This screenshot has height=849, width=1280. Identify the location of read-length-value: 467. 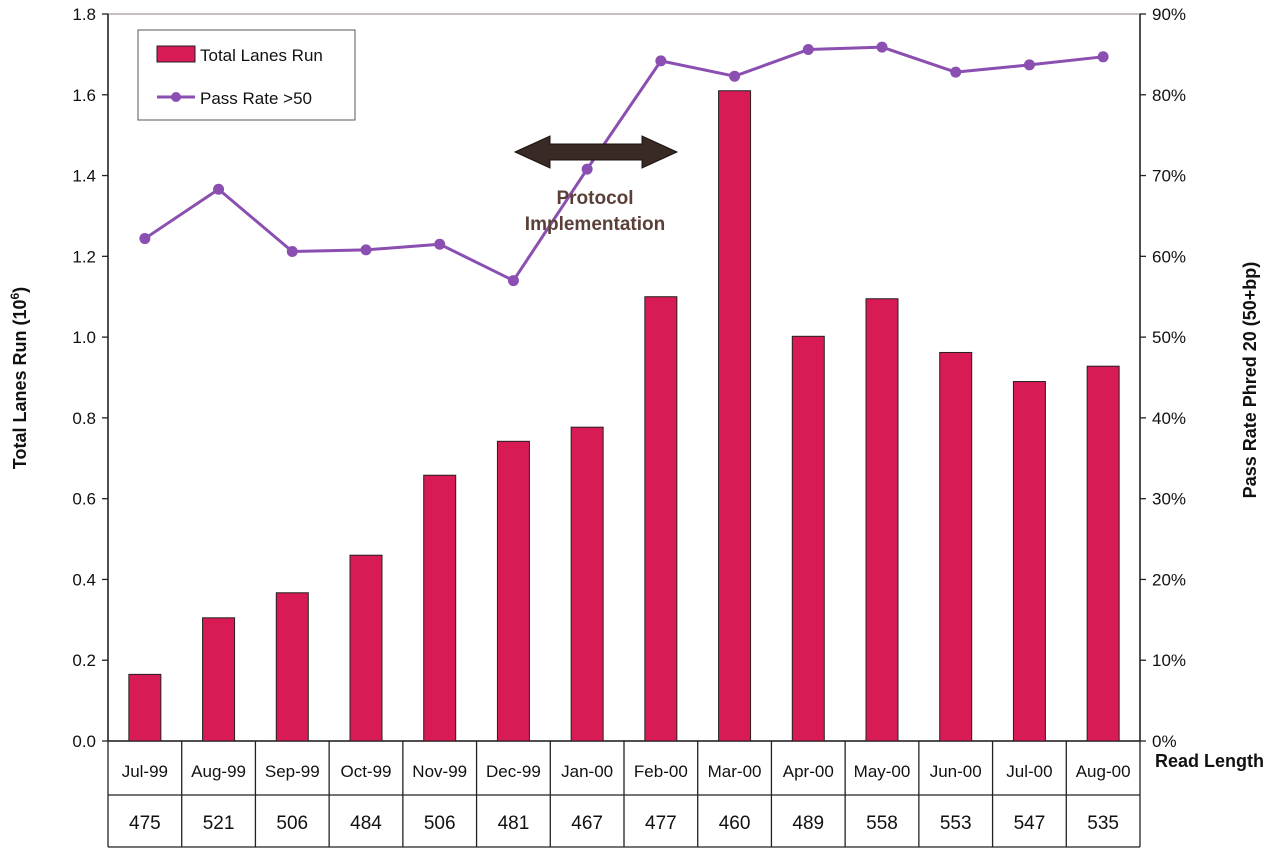
(587, 823).